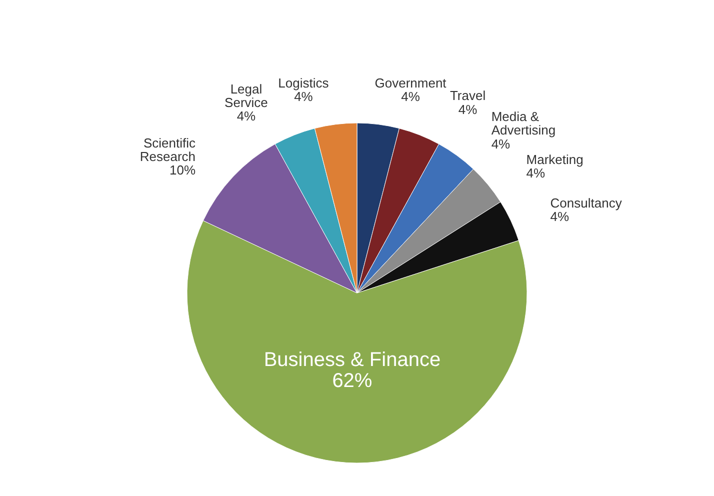  What do you see at coordinates (523, 123) in the screenshot?
I see `slice-label: Media & Advertising` at bounding box center [523, 123].